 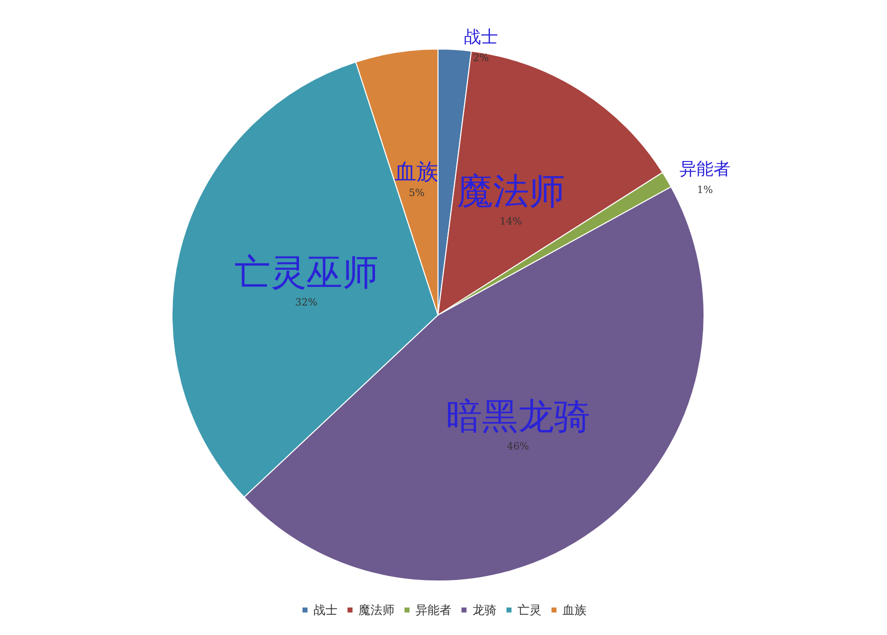 I want to click on text: 亡灵巫师, so click(x=306, y=273).